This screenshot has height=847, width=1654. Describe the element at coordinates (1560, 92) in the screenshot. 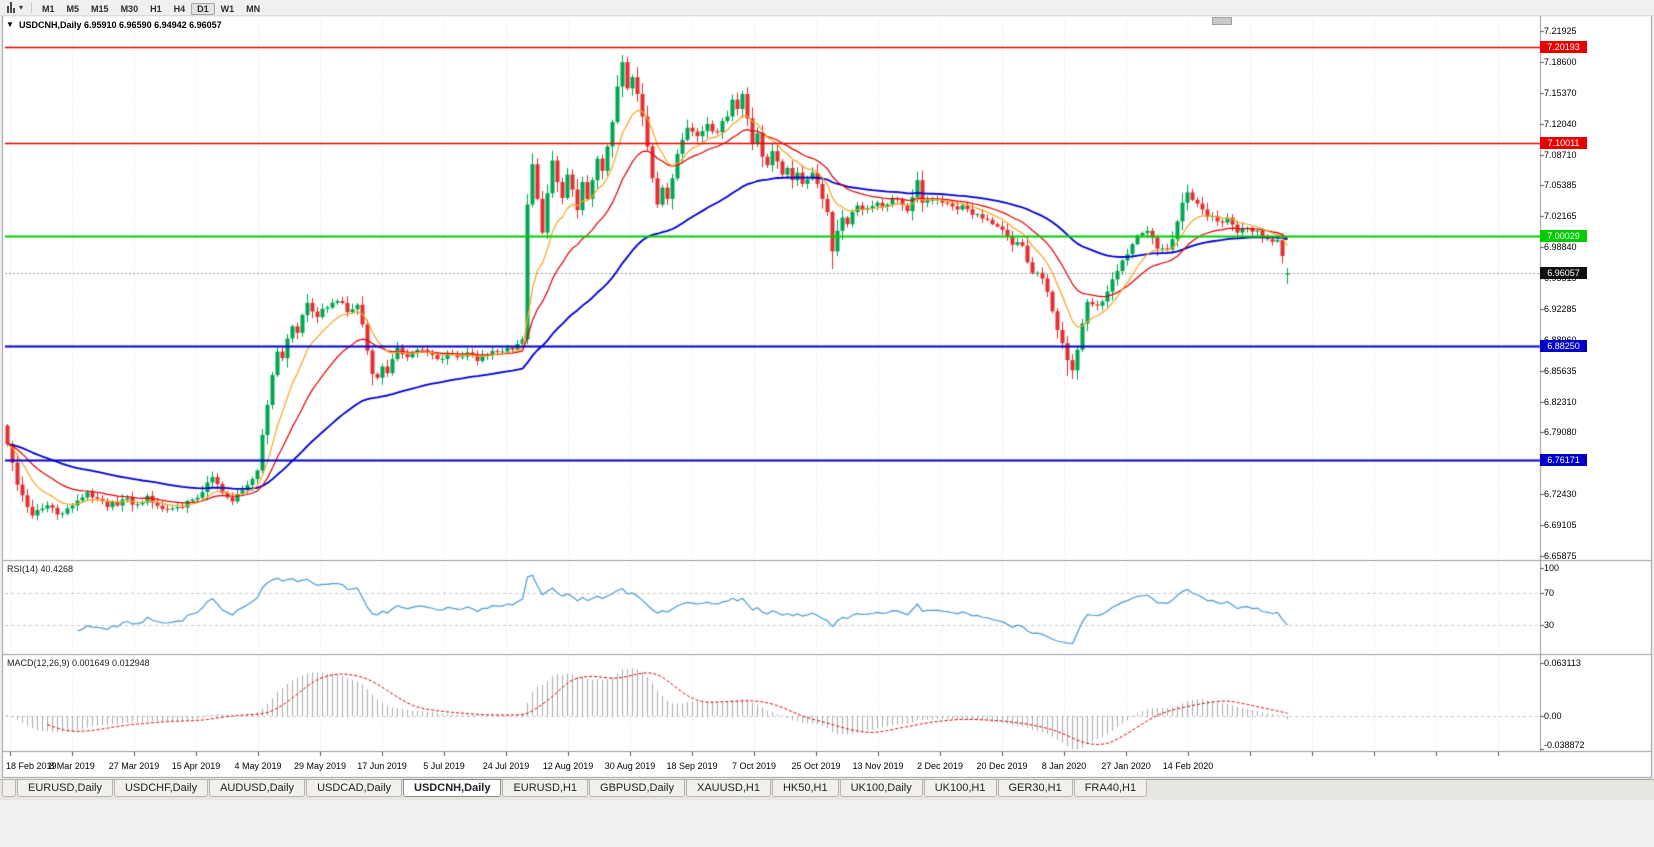

I see `price-axis-tick: 7.15370` at that location.